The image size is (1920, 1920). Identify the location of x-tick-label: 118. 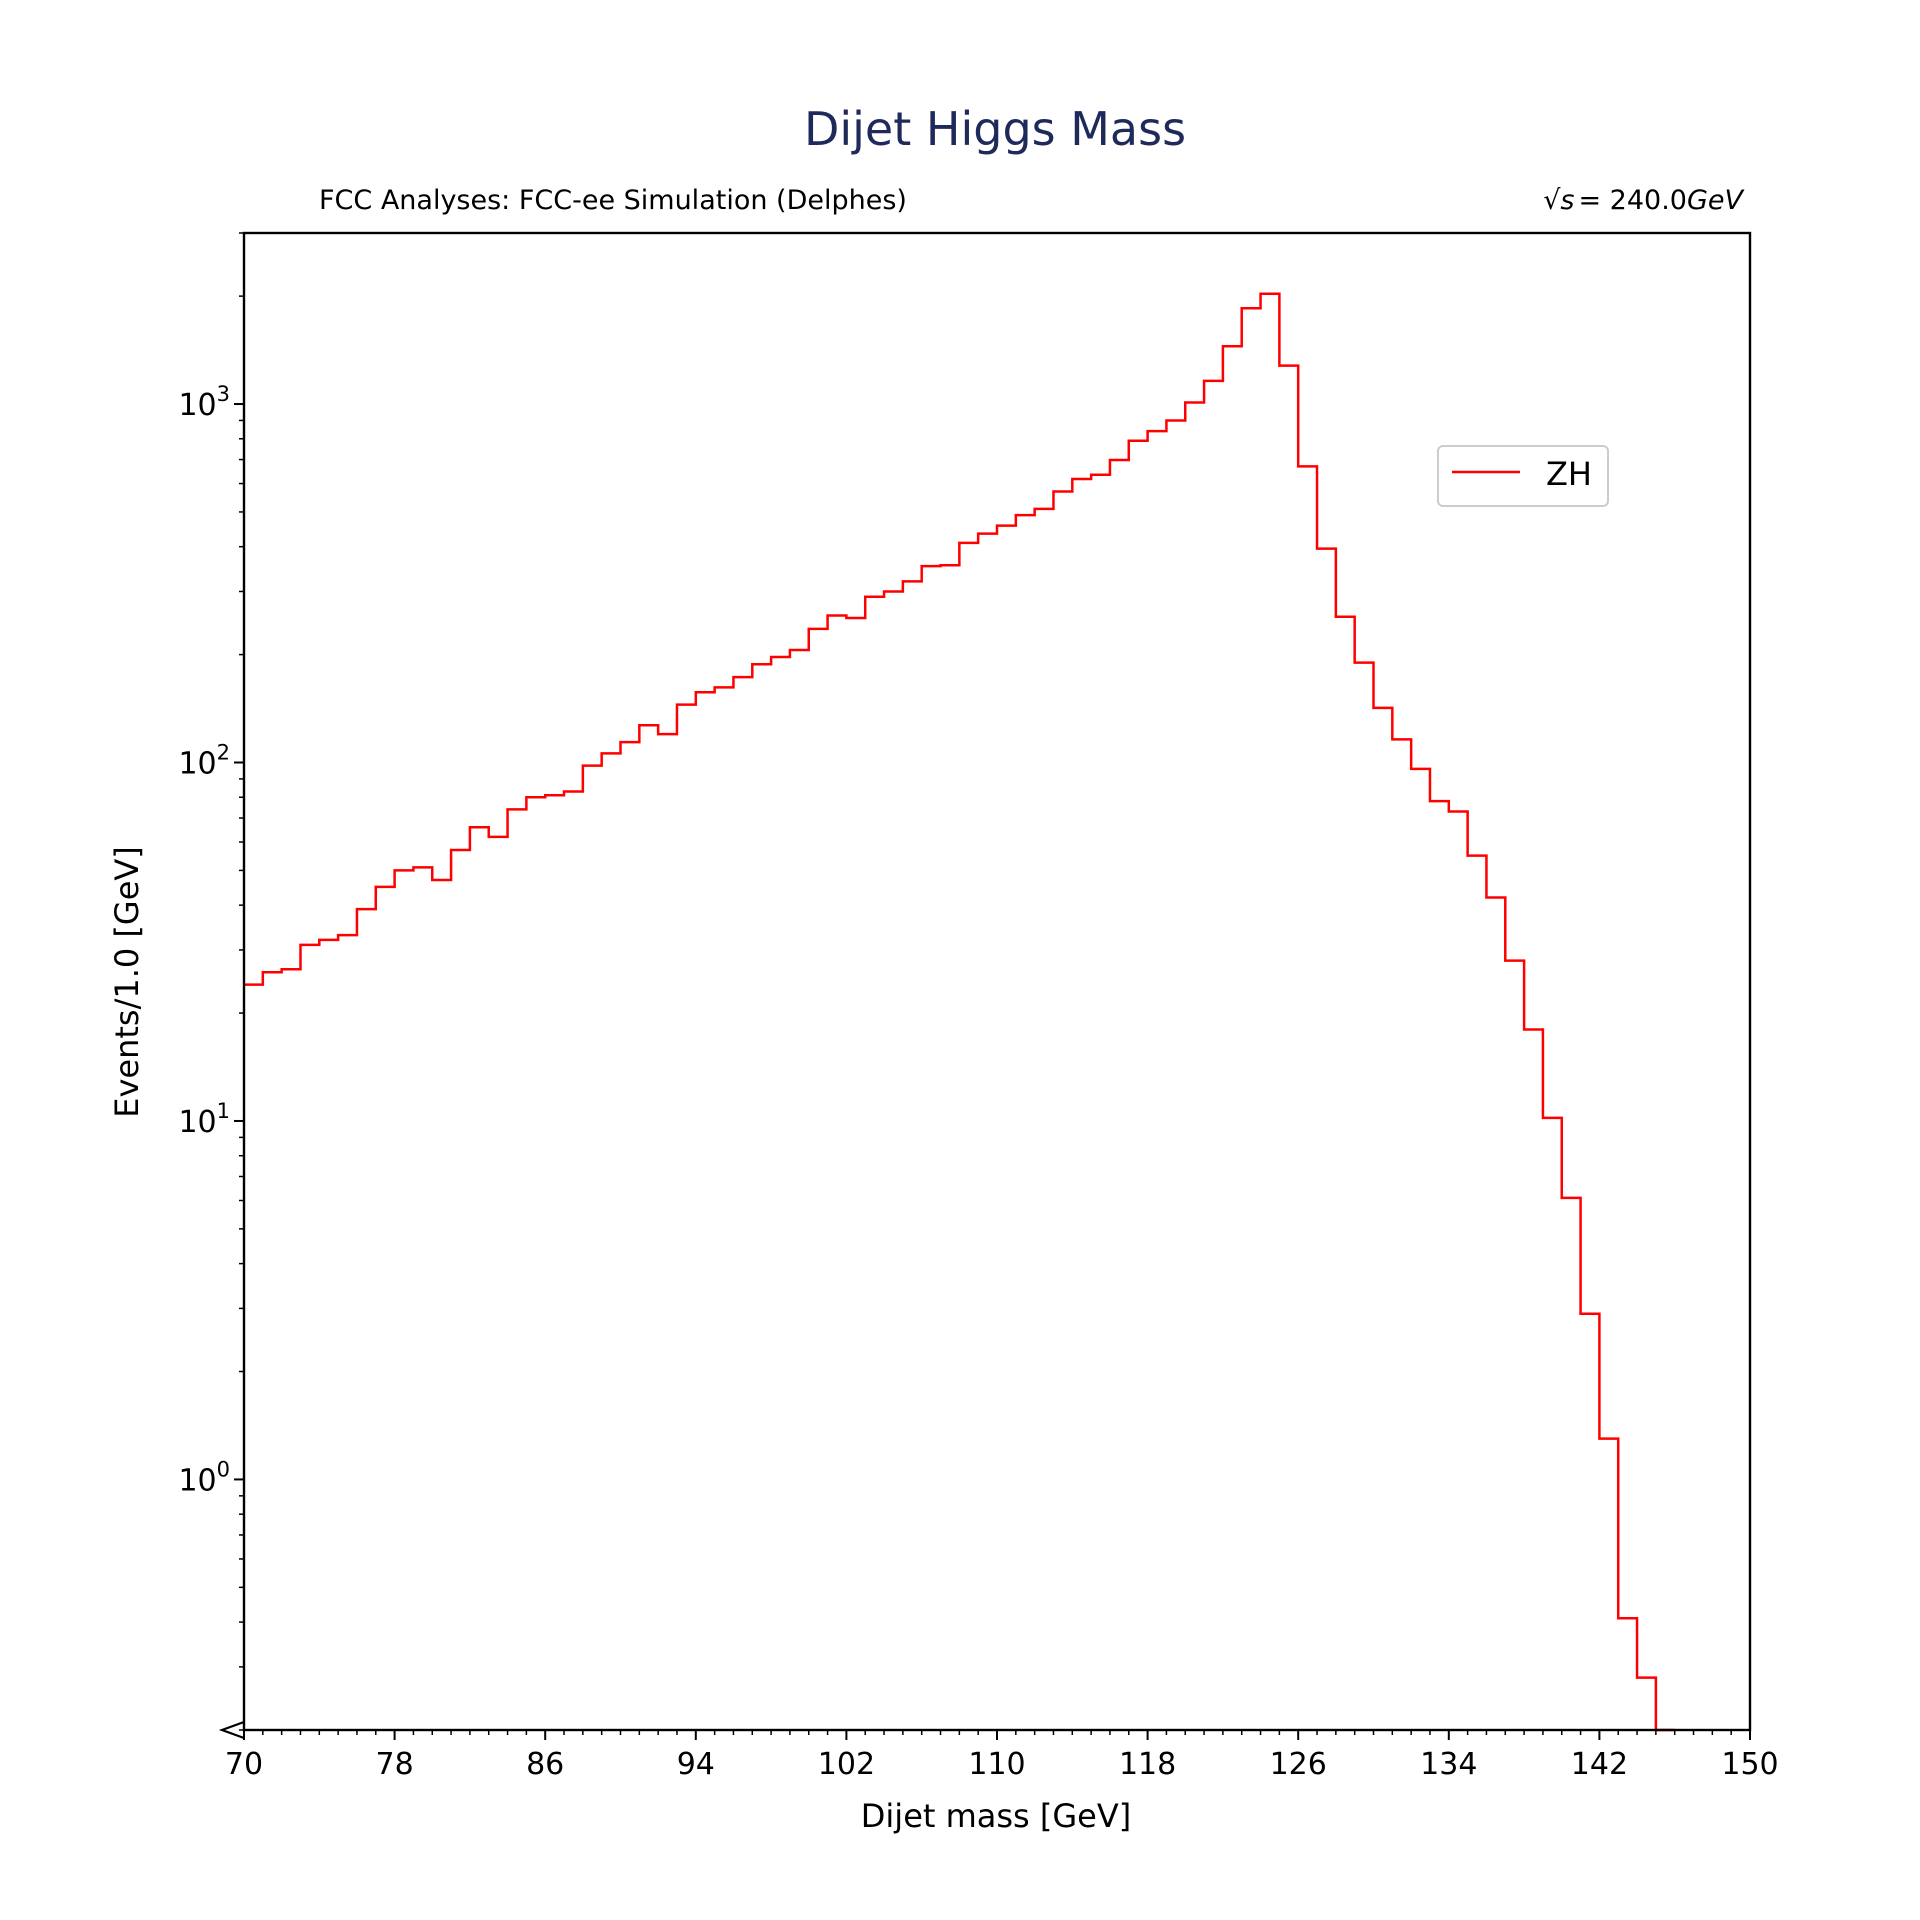
(1147, 1764).